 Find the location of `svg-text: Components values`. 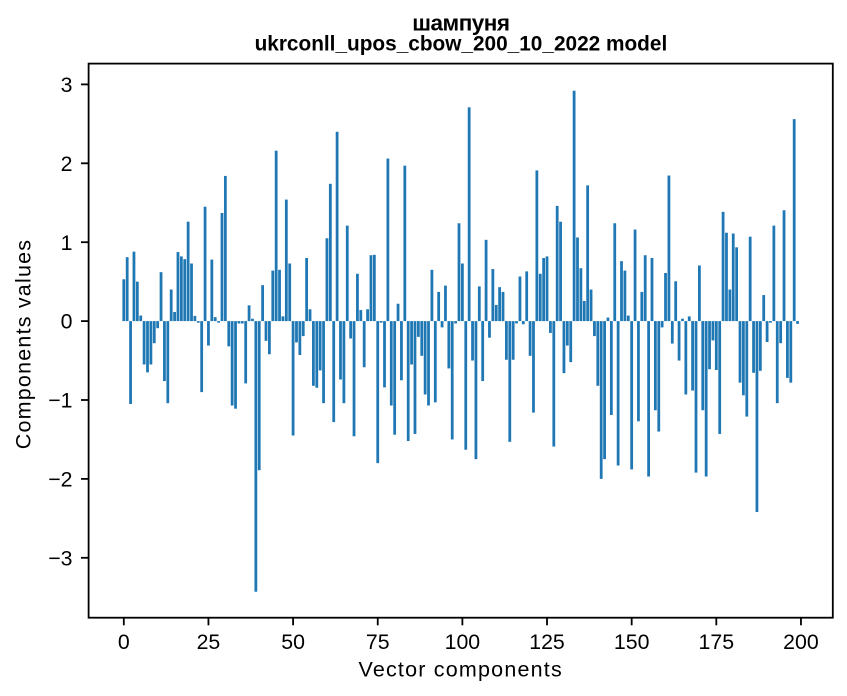

svg-text: Components values is located at coordinates (24, 344).